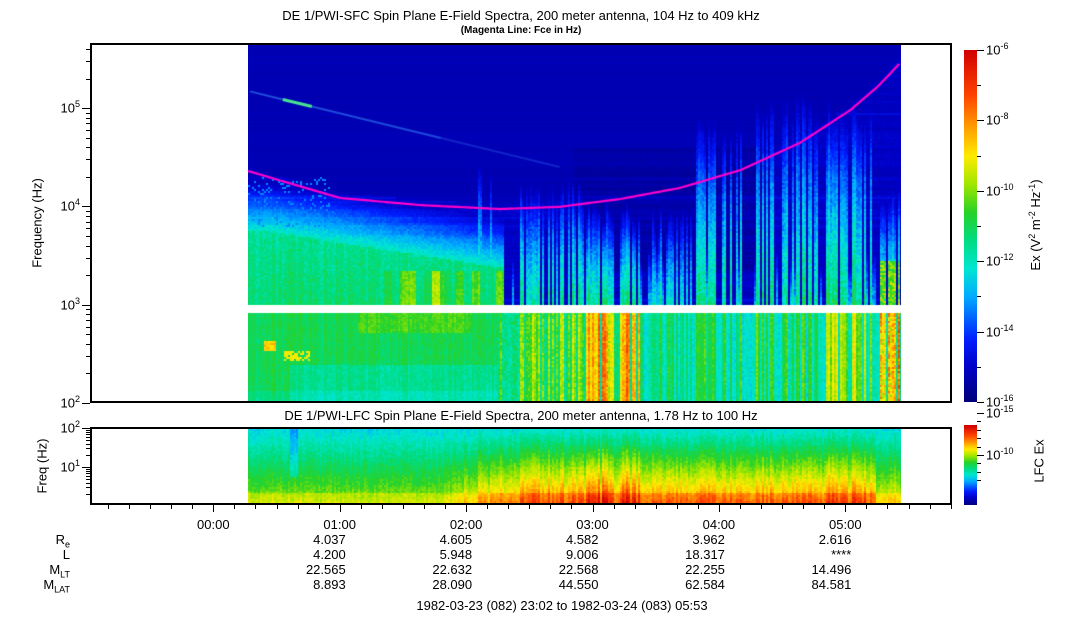  Describe the element at coordinates (37, 223) in the screenshot. I see `sfc-ylabel: Frequency (Hz)` at that location.